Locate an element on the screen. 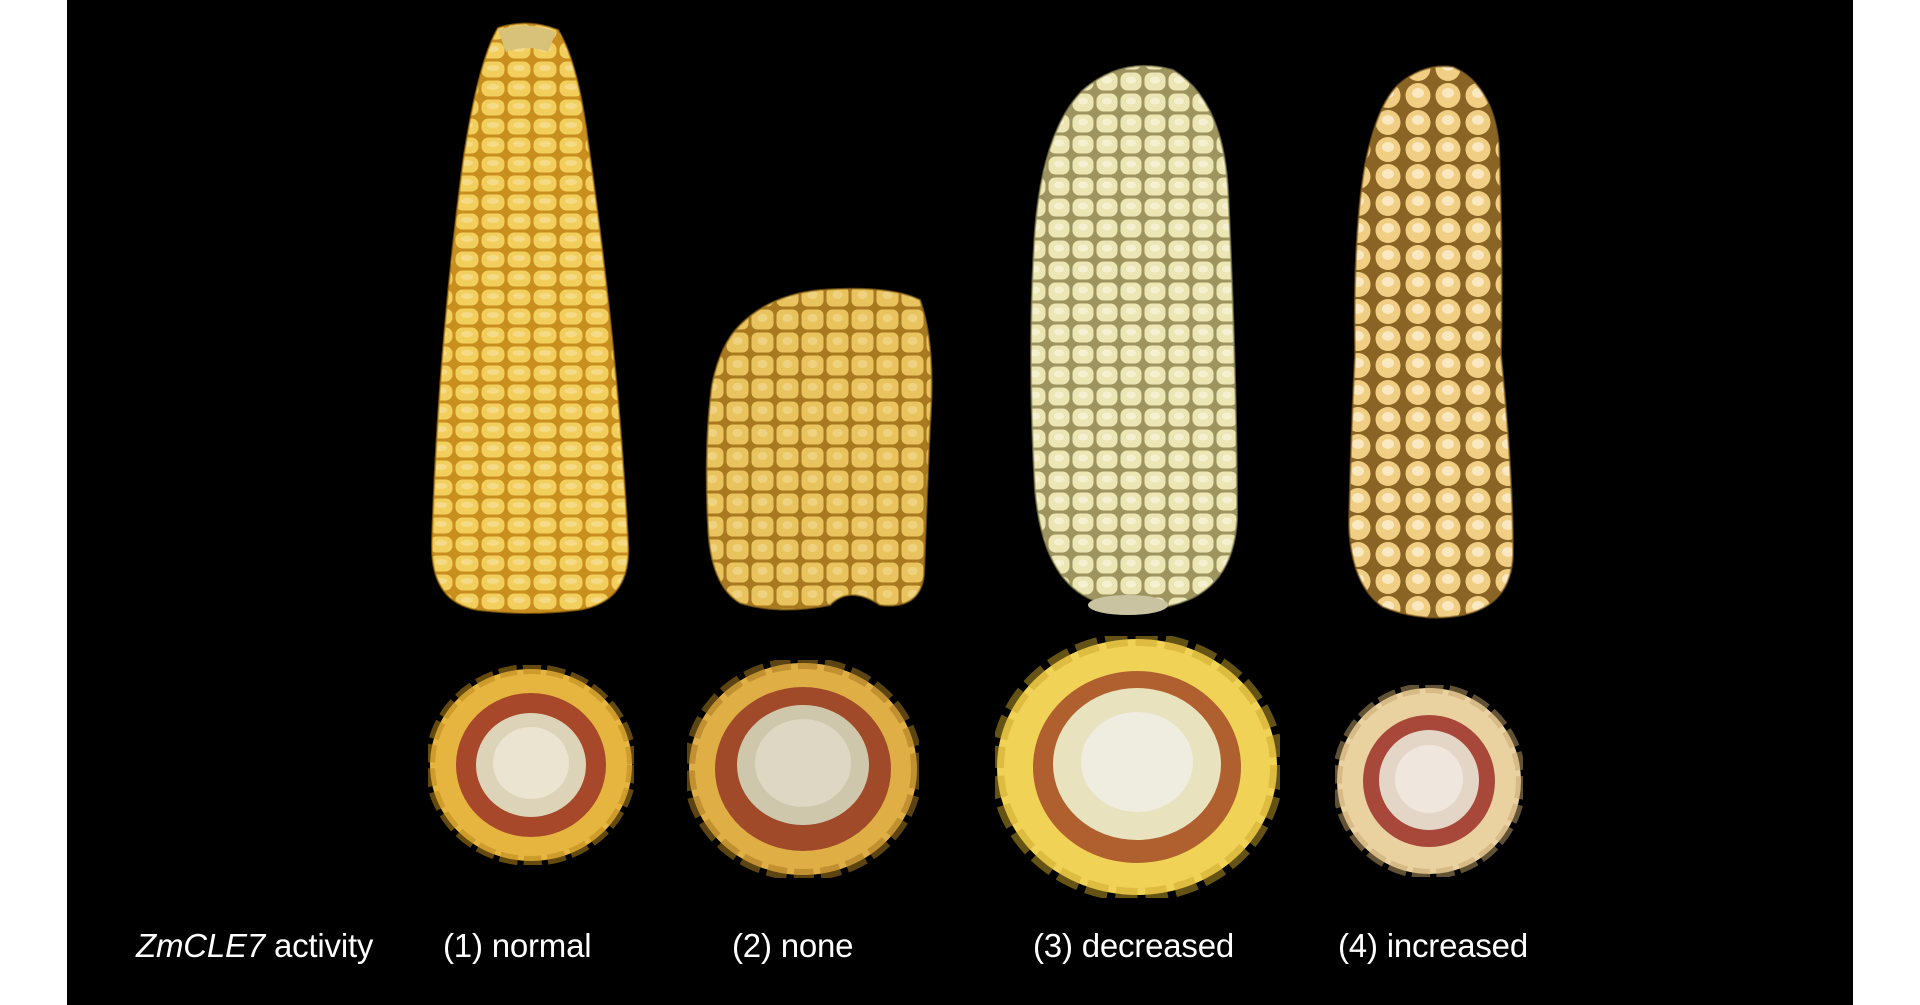  label-sample-2: (2) none is located at coordinates (793, 945).